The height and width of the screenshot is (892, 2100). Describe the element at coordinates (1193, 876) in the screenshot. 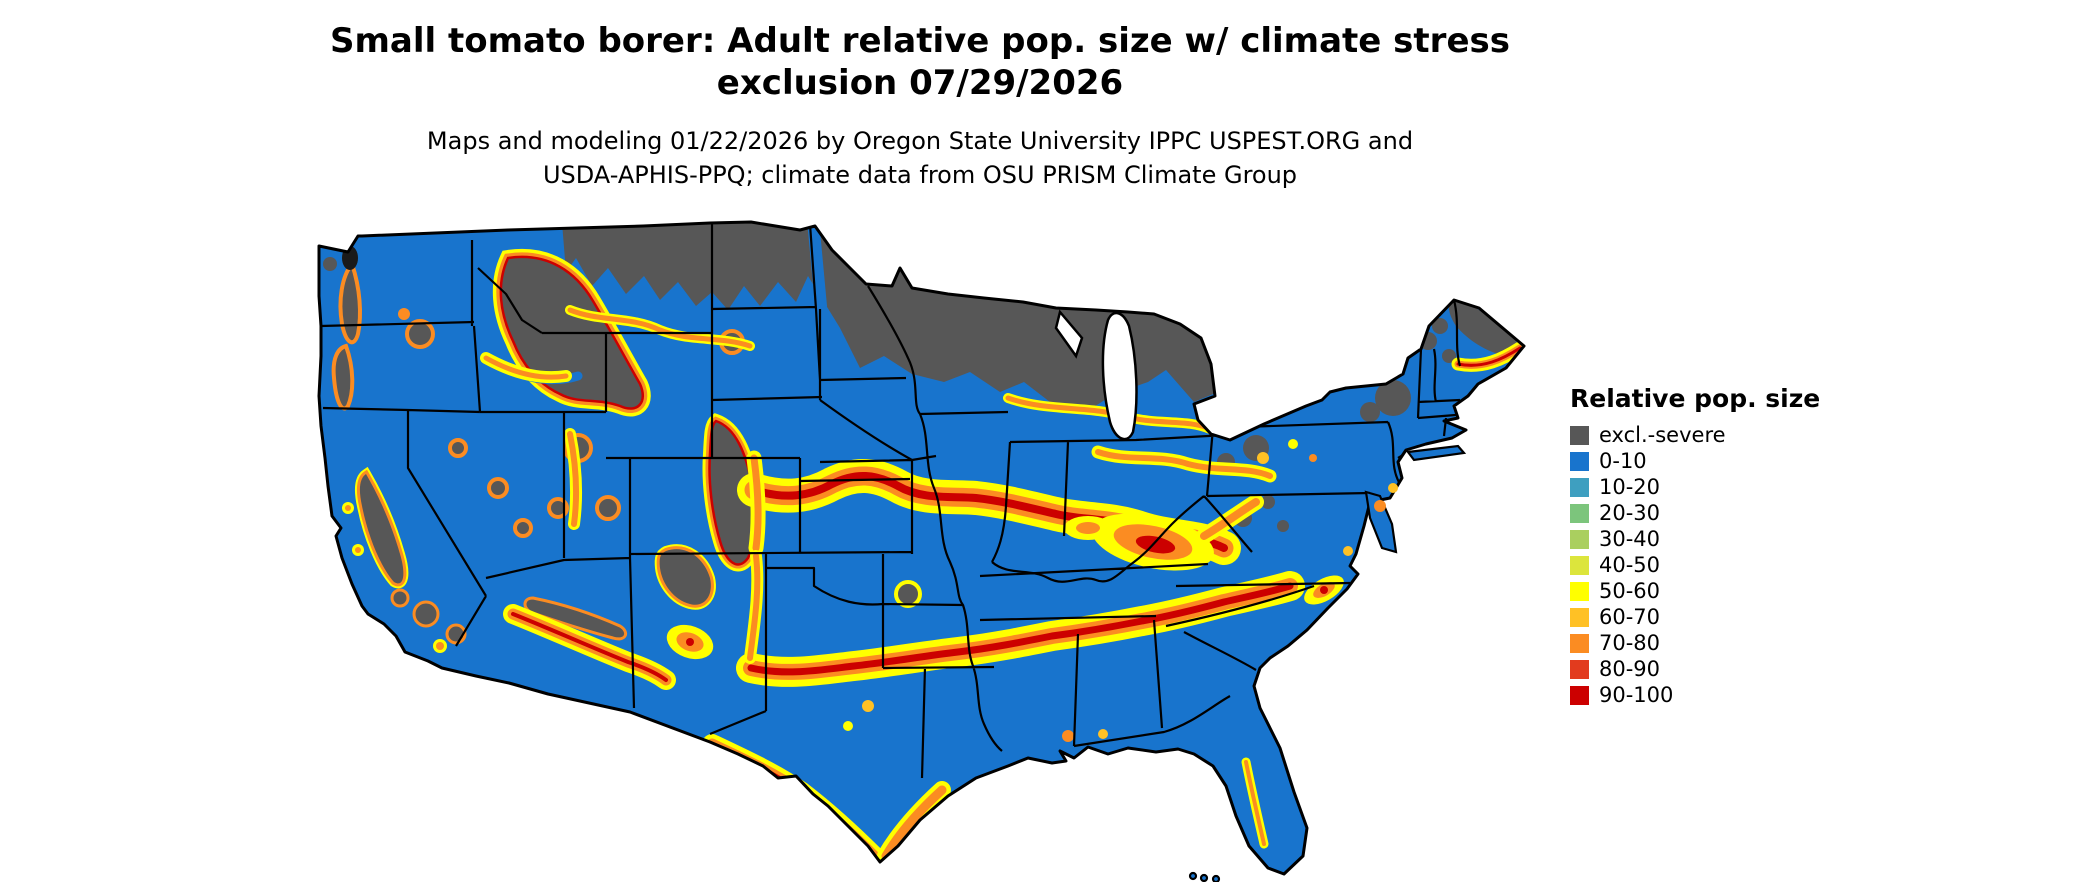

I see `florida-keys` at that location.